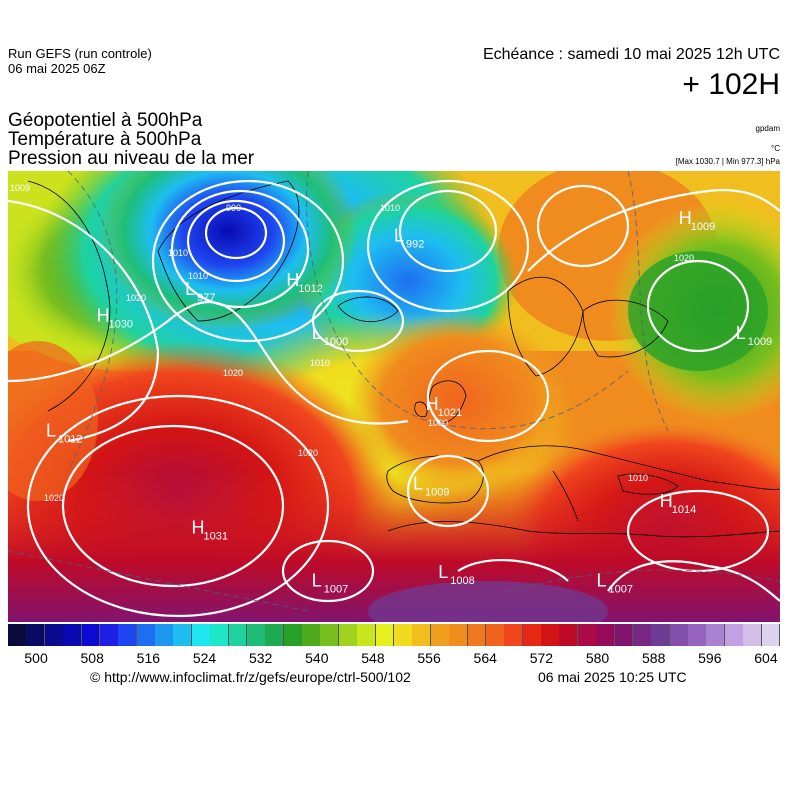 The width and height of the screenshot is (788, 789). What do you see at coordinates (373, 658) in the screenshot?
I see `legend-tick-label: 548` at bounding box center [373, 658].